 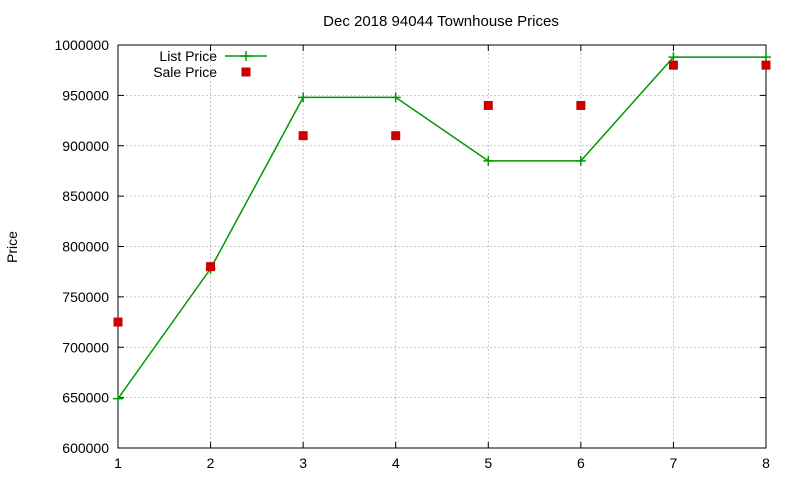 What do you see at coordinates (303, 463) in the screenshot?
I see `x-tick-label: 3` at bounding box center [303, 463].